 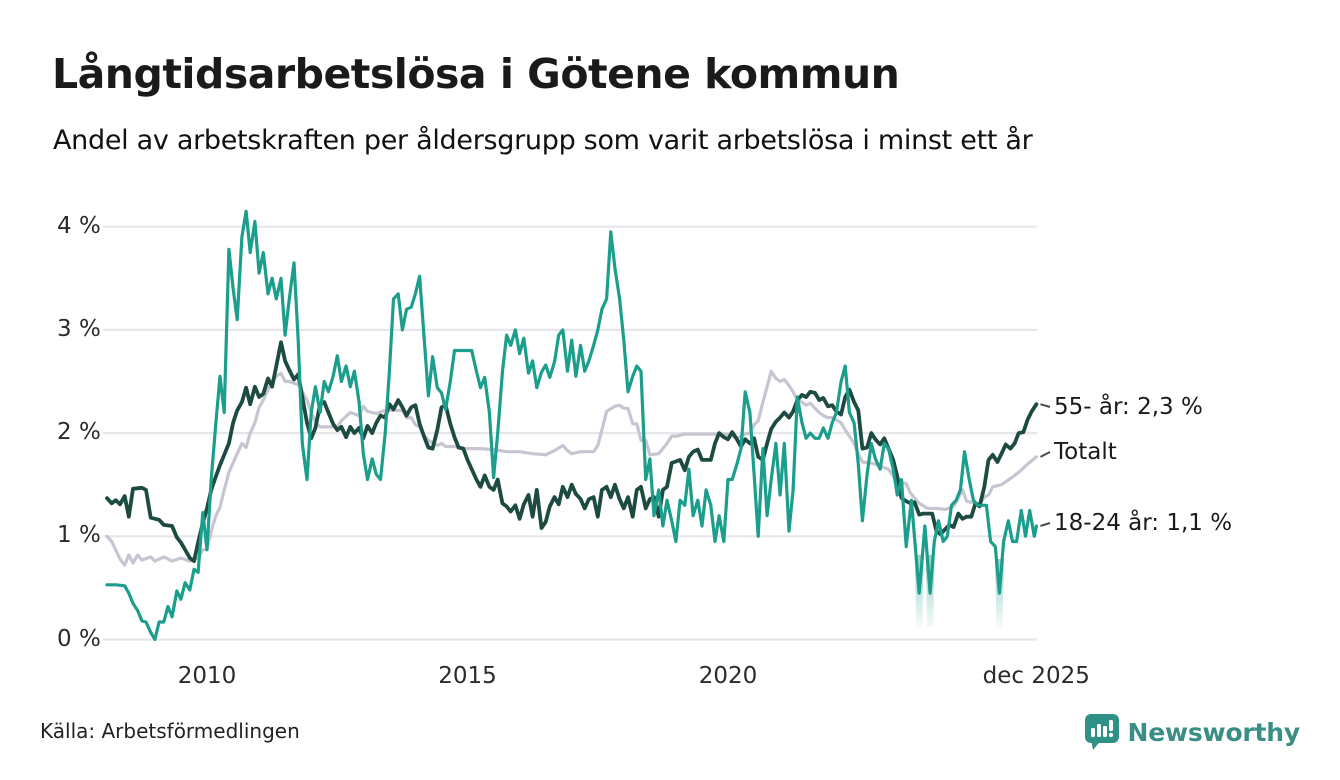 I want to click on x-tick-label: 2010, so click(x=207, y=676).